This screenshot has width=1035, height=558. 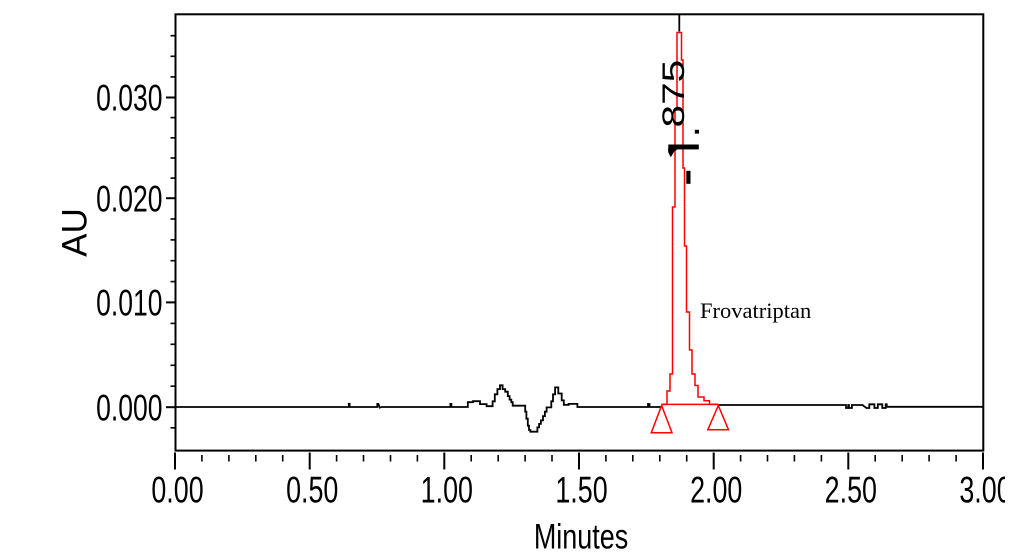 I want to click on svg-text: 1.00, so click(x=447, y=489).